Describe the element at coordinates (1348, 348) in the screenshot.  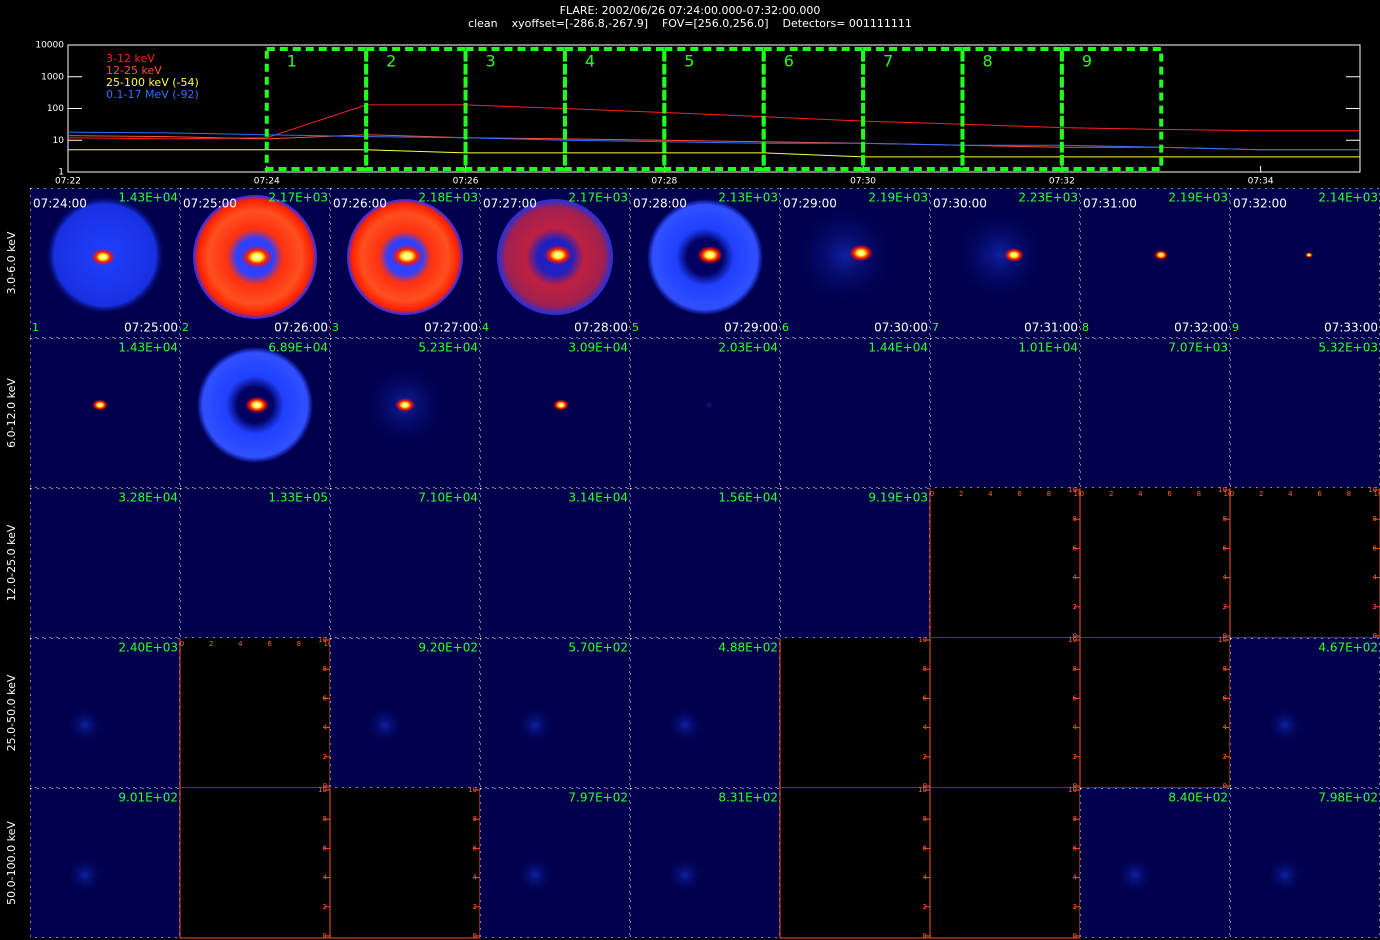
I see `max-value: 5.32E+03` at that location.